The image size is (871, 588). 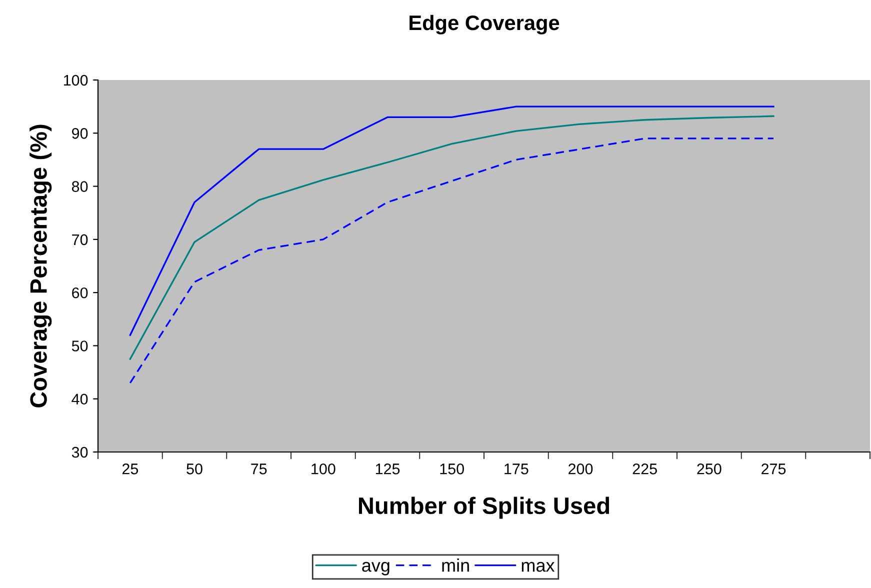 What do you see at coordinates (376, 569) in the screenshot?
I see `legend-label: avg` at bounding box center [376, 569].